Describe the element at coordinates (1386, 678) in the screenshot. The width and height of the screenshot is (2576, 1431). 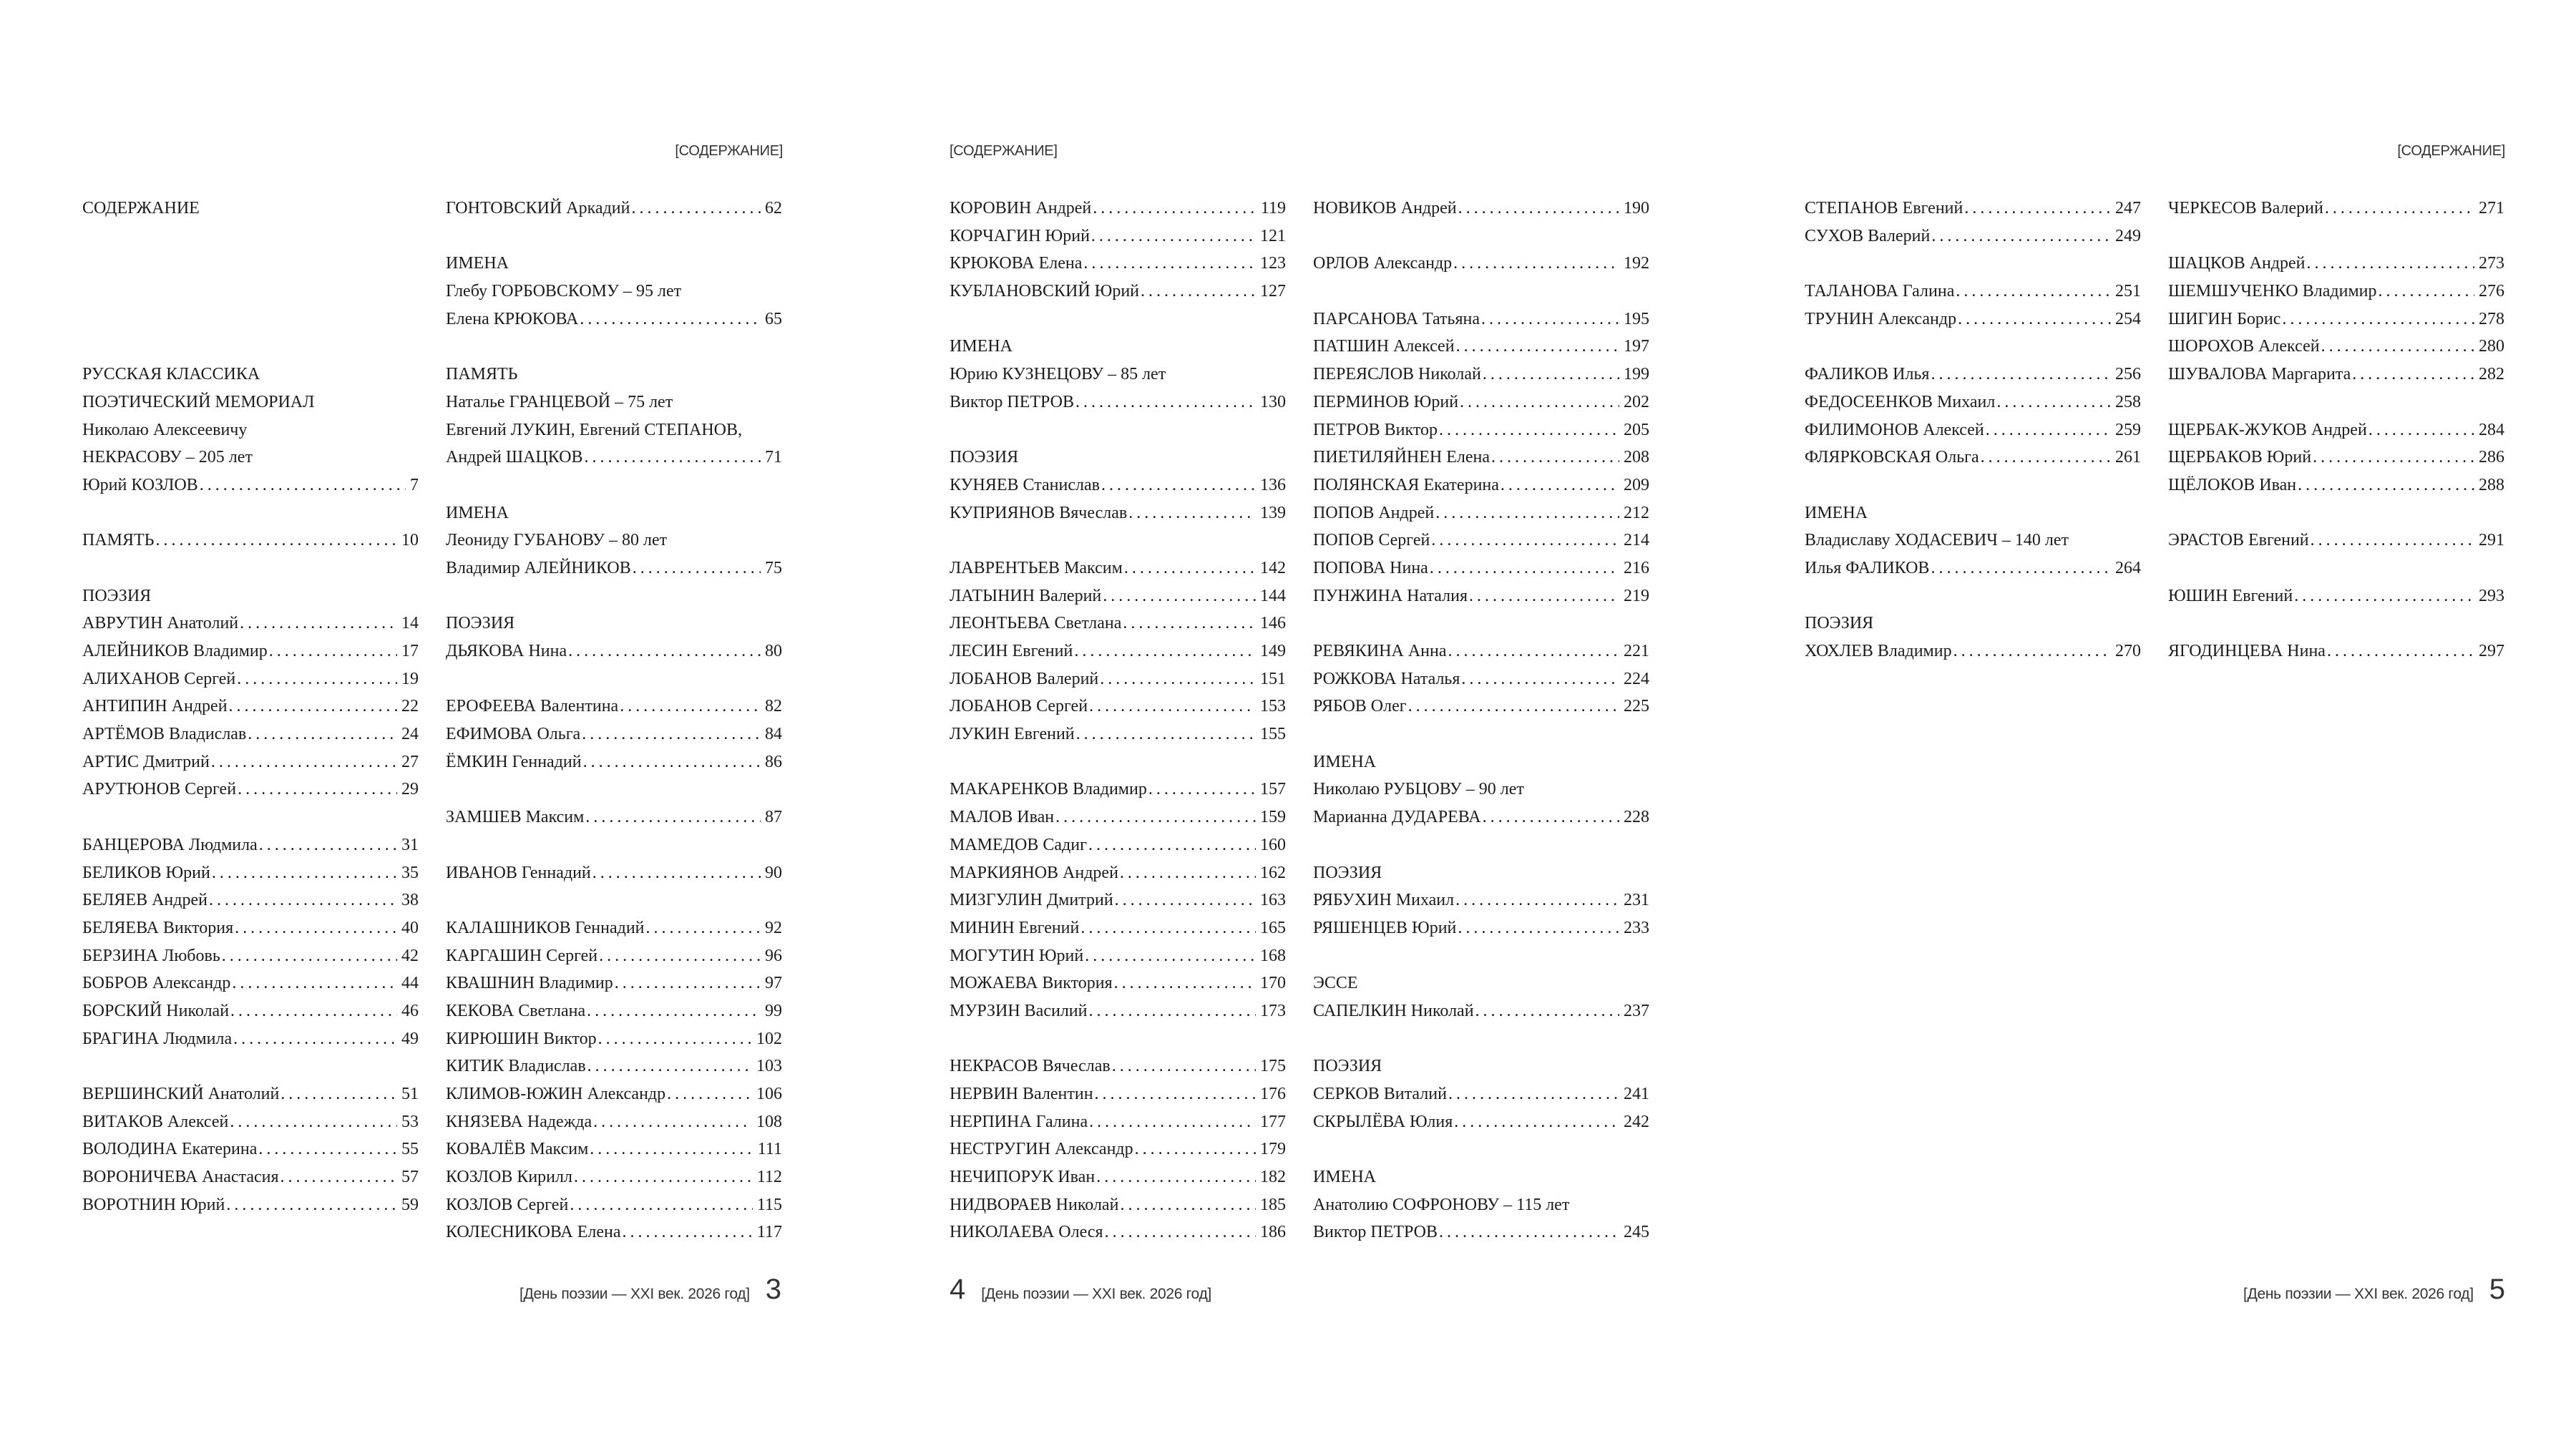
I see `entry-title: РОЖКОВА Наталья` at that location.